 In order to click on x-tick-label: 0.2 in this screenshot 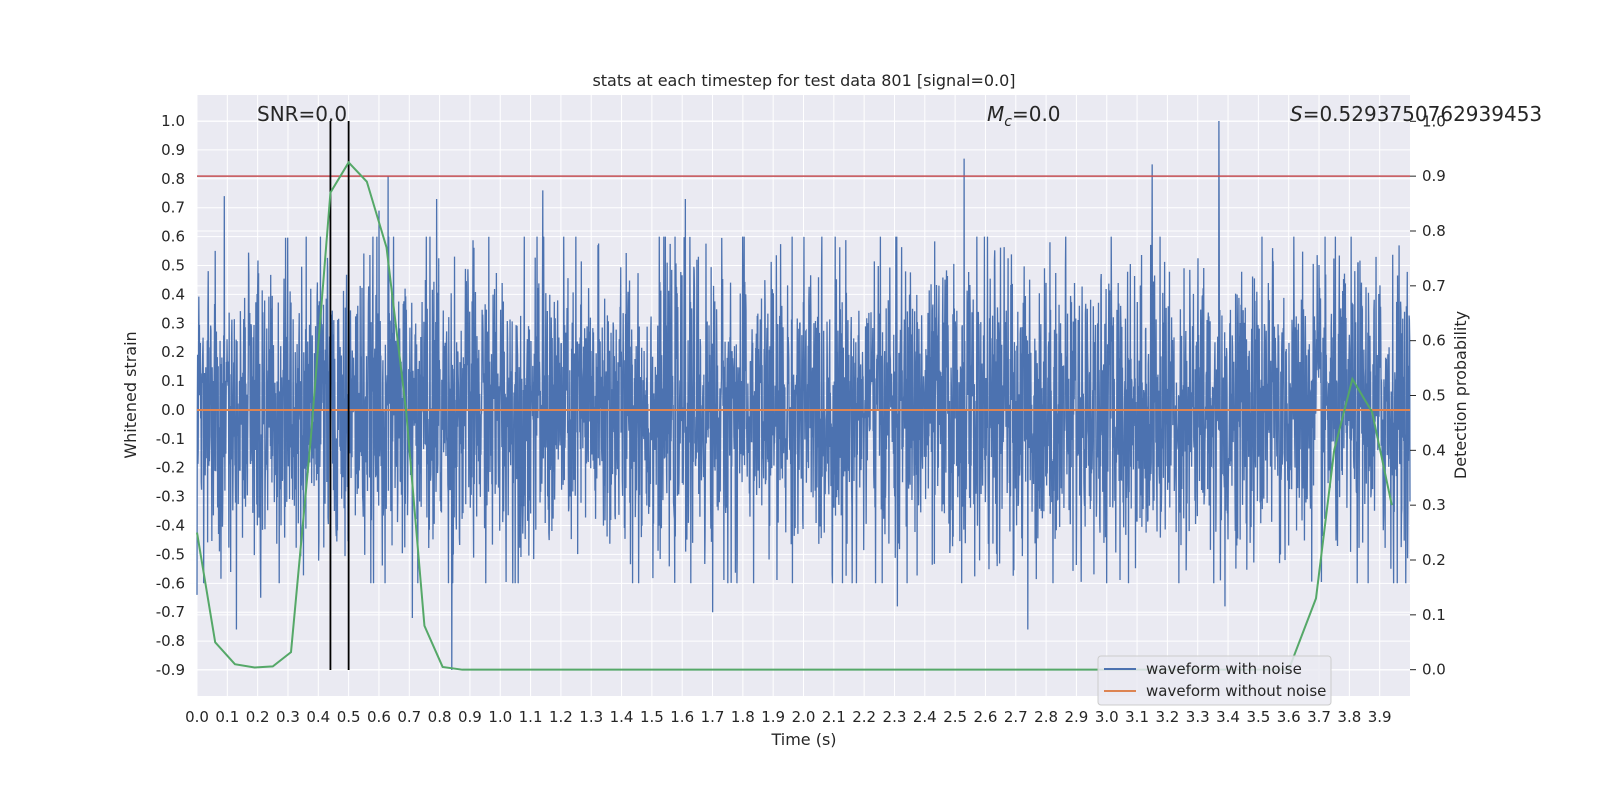, I will do `click(258, 717)`.